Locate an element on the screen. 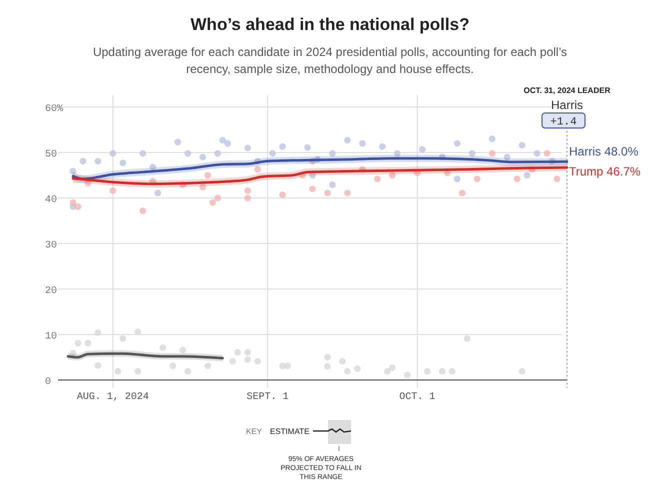 The width and height of the screenshot is (650, 483). annotation: Trump 46.7% is located at coordinates (605, 171).